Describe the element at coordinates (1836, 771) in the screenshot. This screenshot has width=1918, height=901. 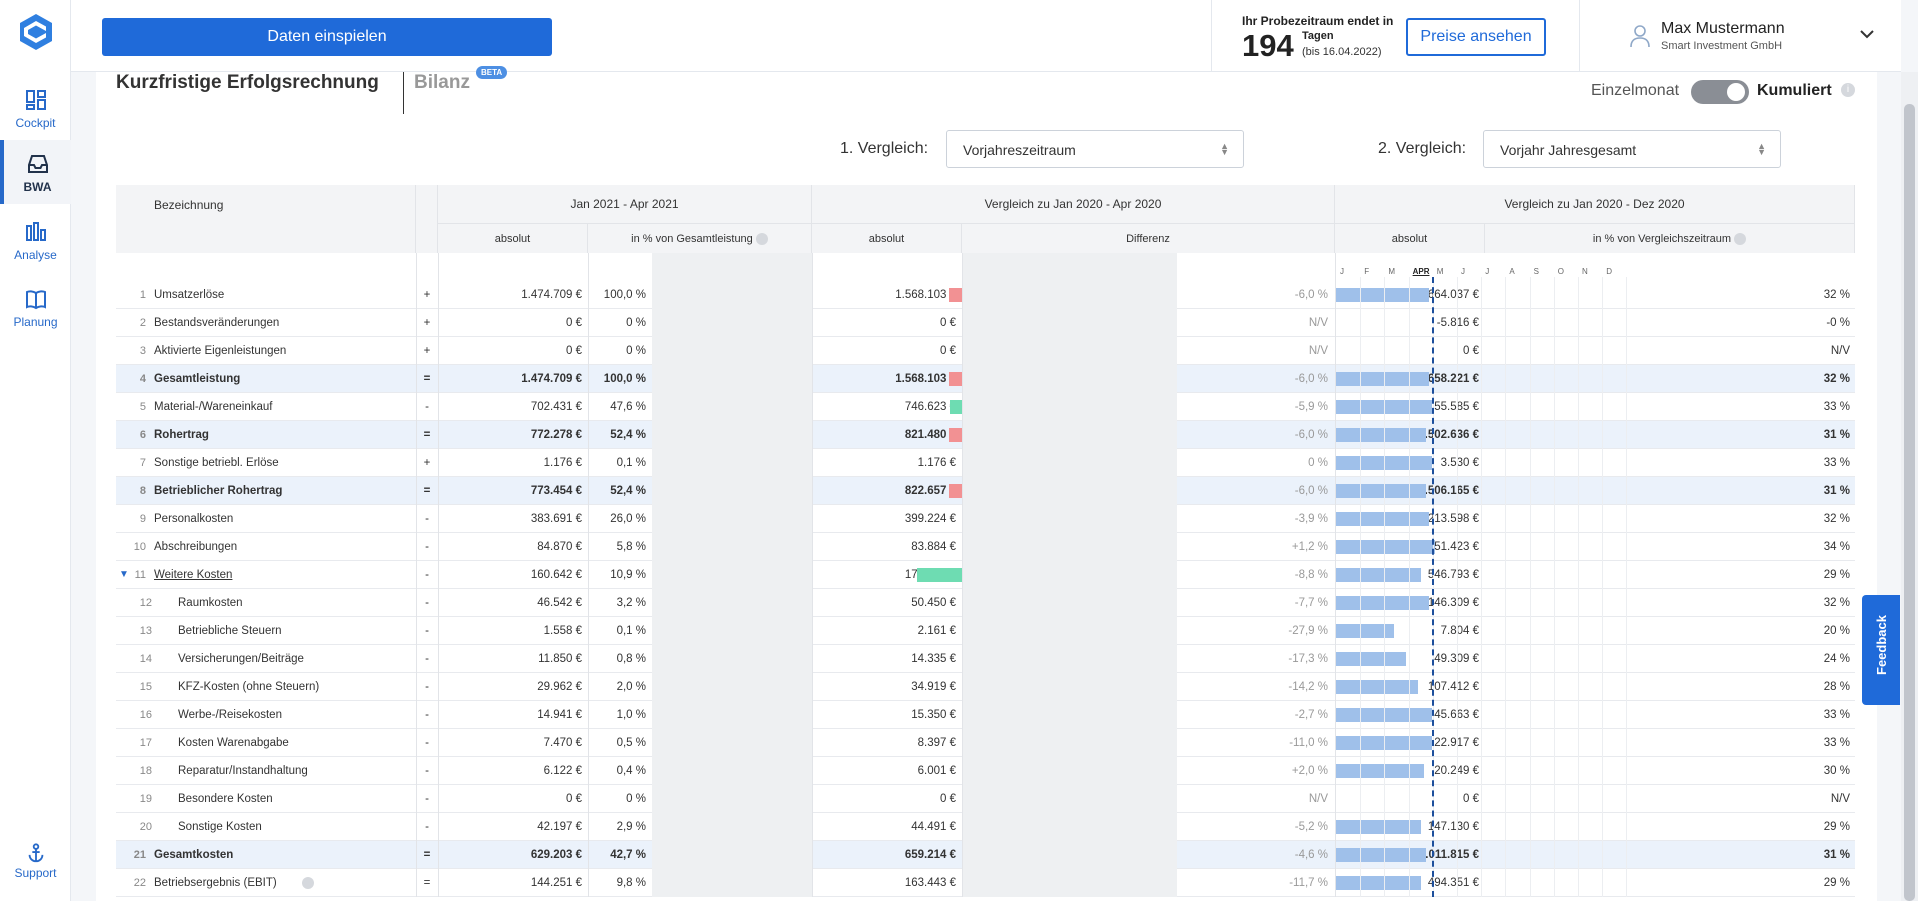
I see `value-percent-year: 30 %` at that location.